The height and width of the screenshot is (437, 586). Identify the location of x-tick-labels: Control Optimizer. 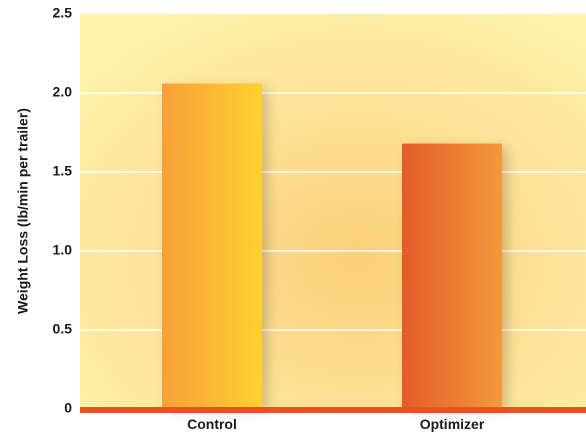
(336, 424).